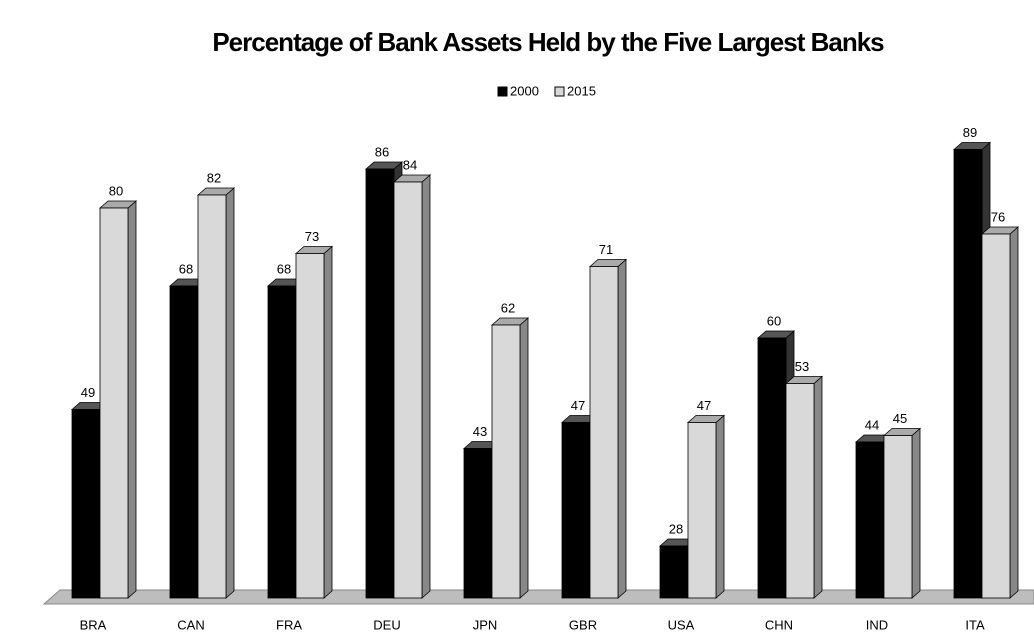 This screenshot has width=1034, height=636. What do you see at coordinates (480, 431) in the screenshot?
I see `value-label: 43` at bounding box center [480, 431].